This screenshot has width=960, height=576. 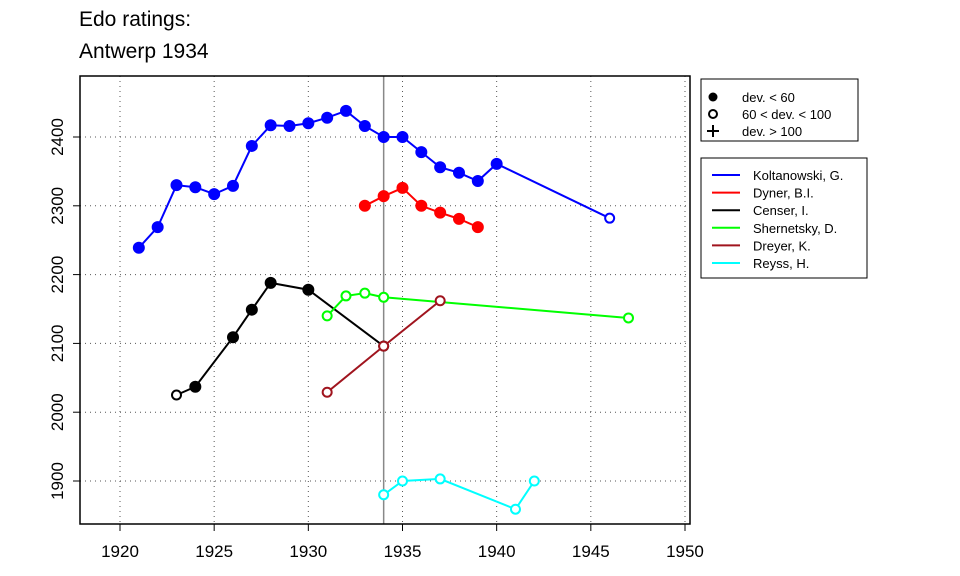 I want to click on y-tick-label: 2000, so click(x=57, y=412).